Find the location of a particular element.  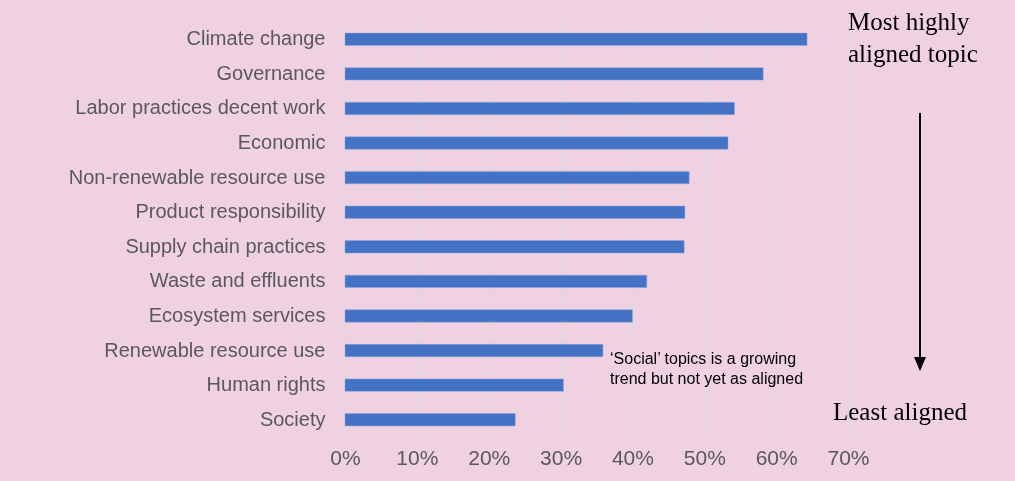

annotation: Most highly aligned topic is located at coordinates (913, 38).